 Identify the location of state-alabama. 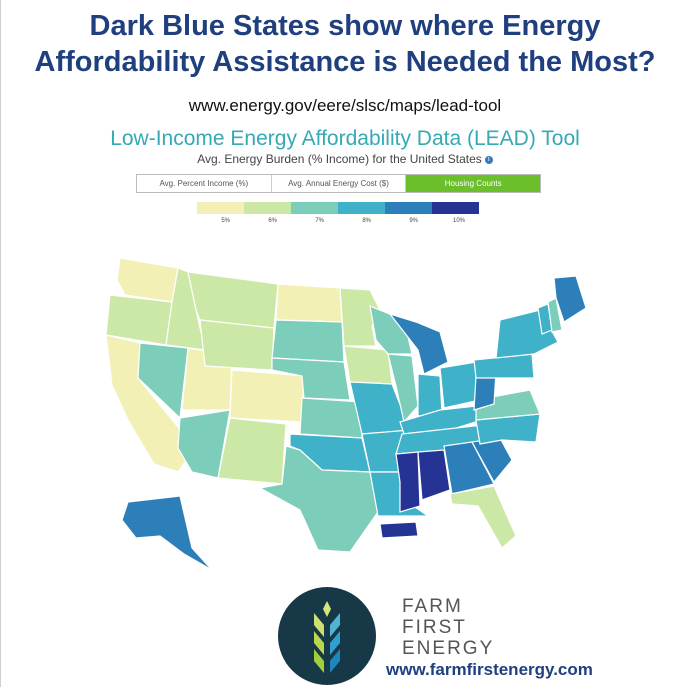
(434, 475).